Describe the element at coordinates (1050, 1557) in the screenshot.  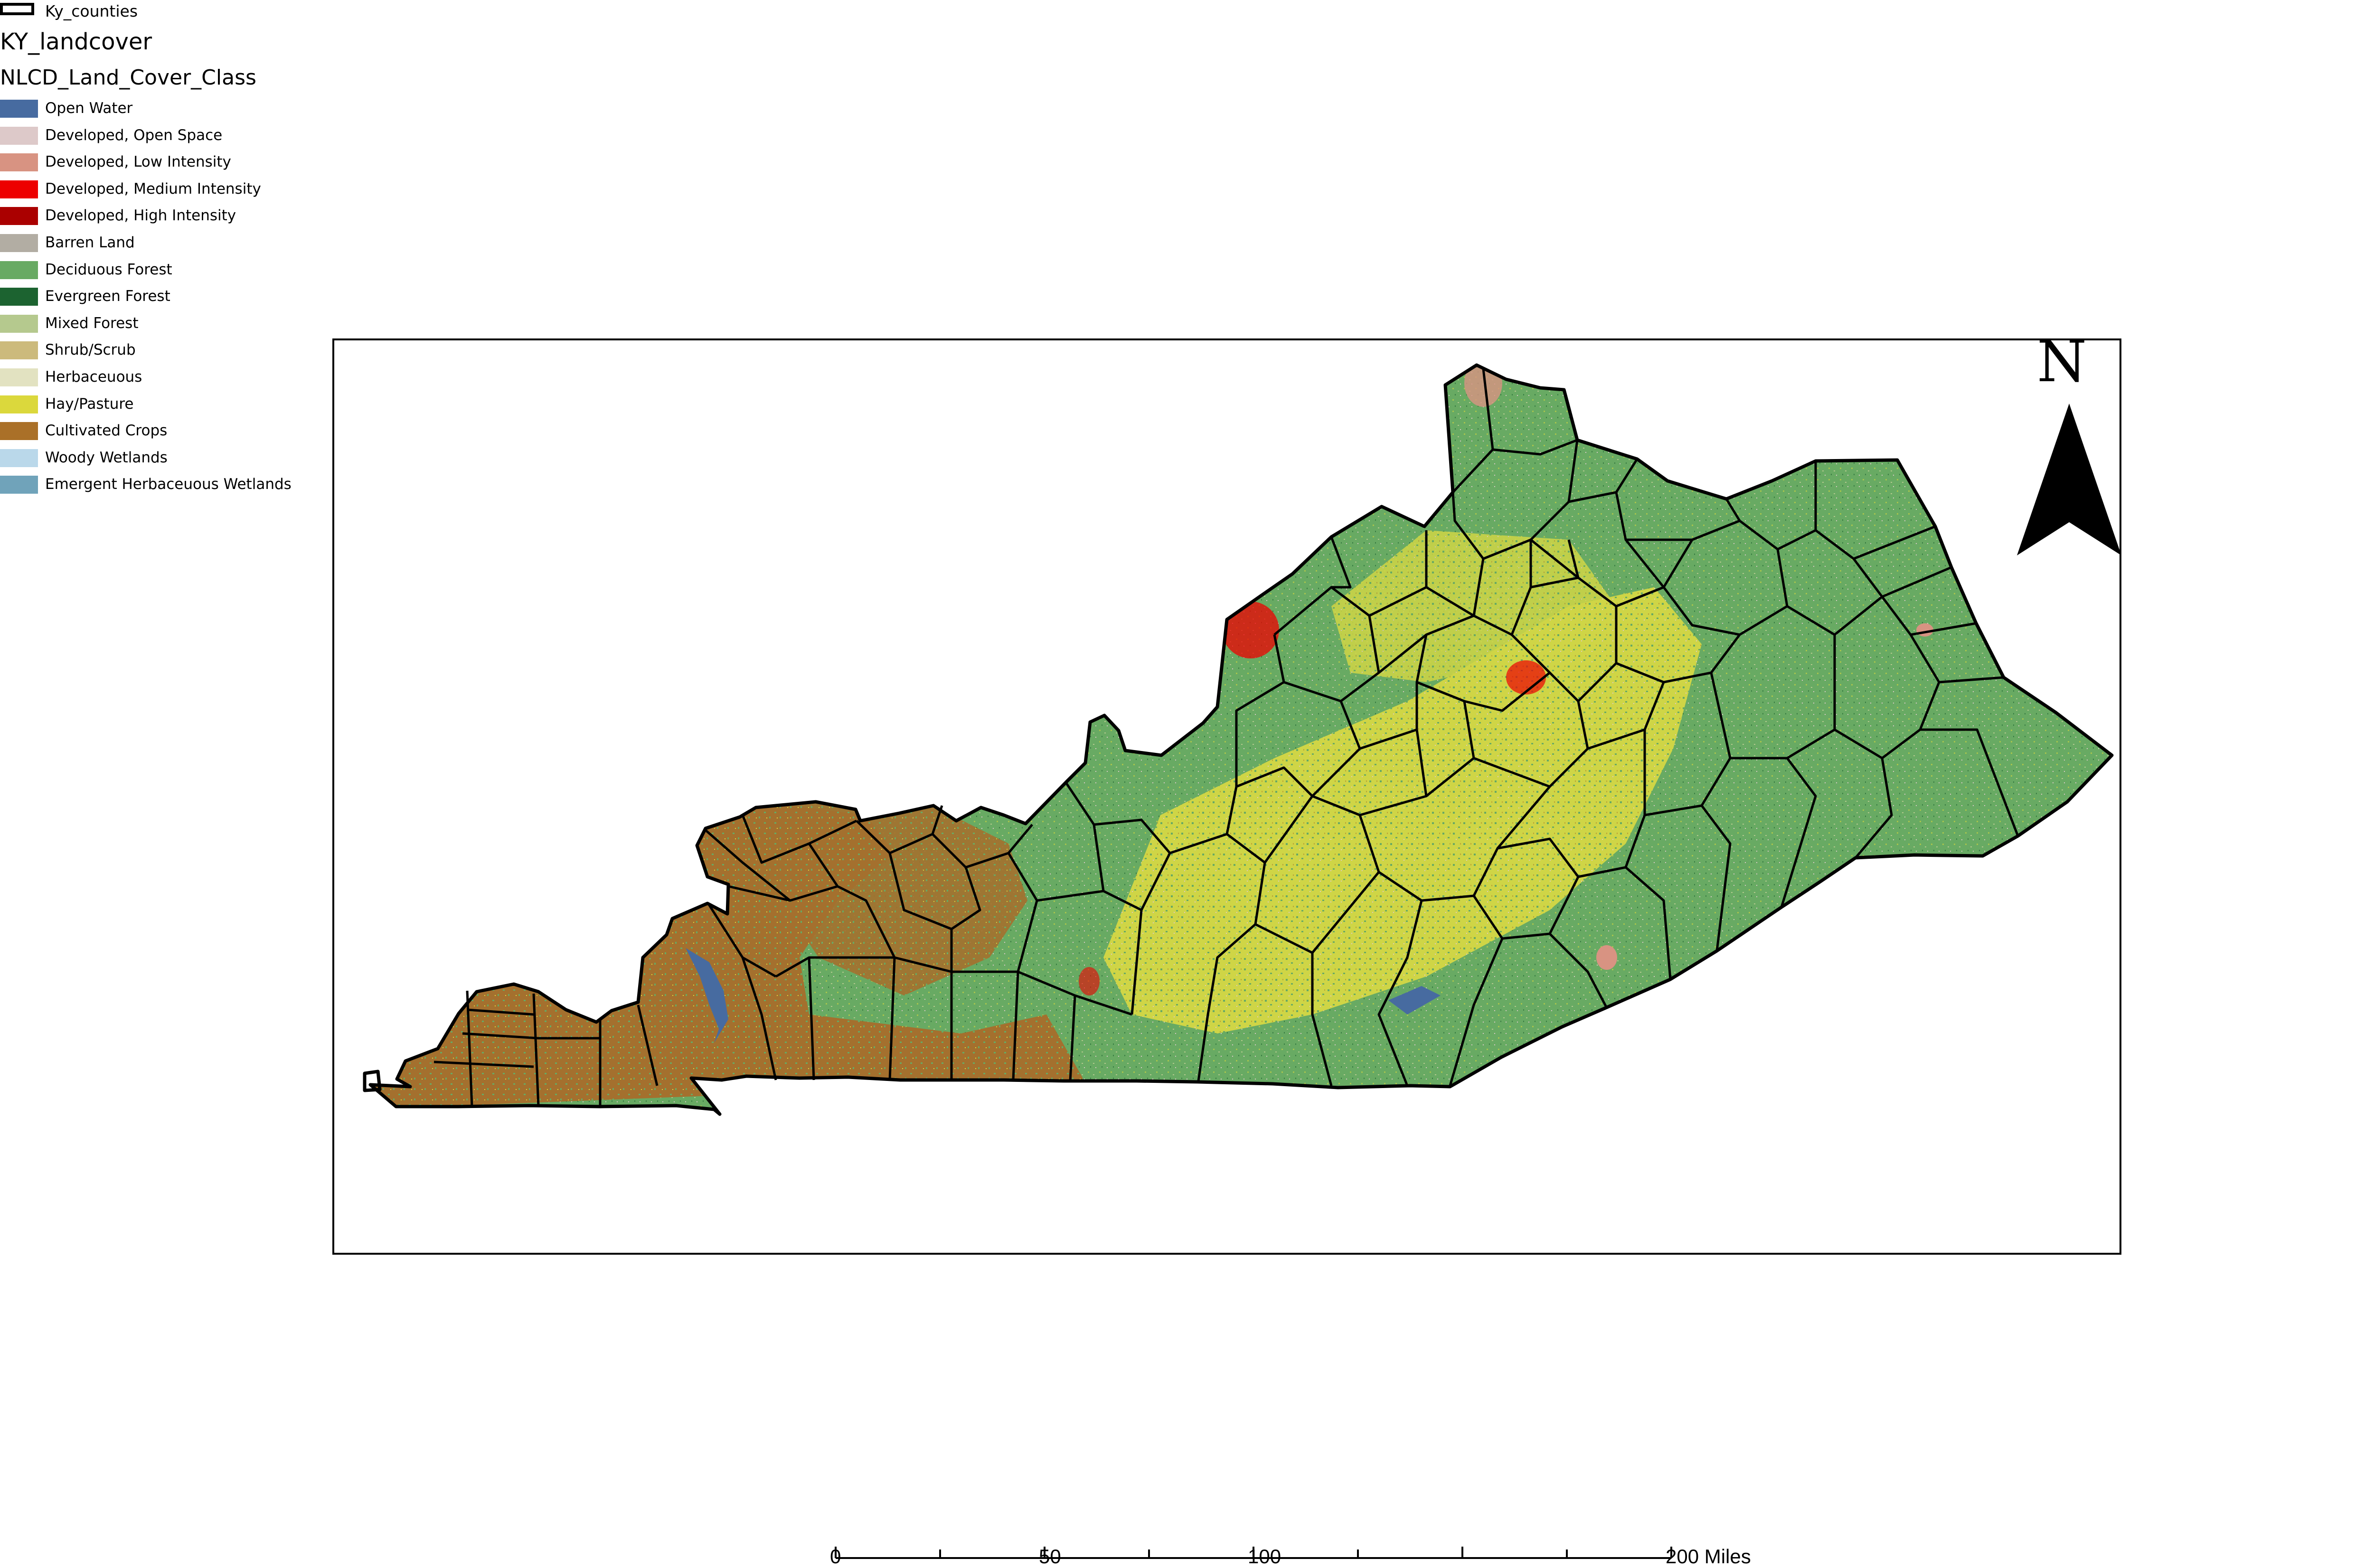
I see `scale-bar-label: 50` at that location.